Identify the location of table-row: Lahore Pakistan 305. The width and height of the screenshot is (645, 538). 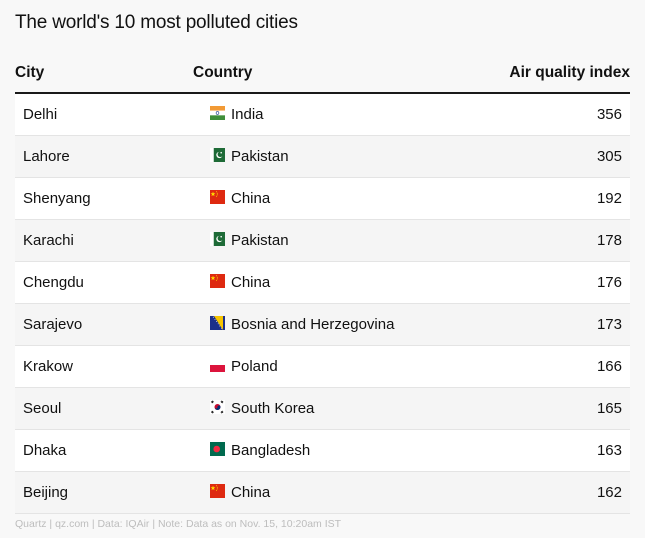
(322, 157).